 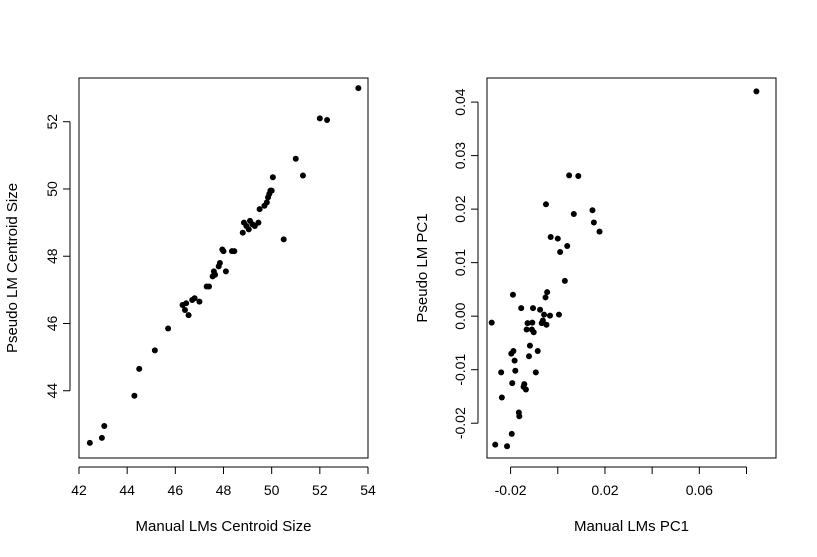 What do you see at coordinates (460, 423) in the screenshot?
I see `y-tick-label: -0.02` at bounding box center [460, 423].